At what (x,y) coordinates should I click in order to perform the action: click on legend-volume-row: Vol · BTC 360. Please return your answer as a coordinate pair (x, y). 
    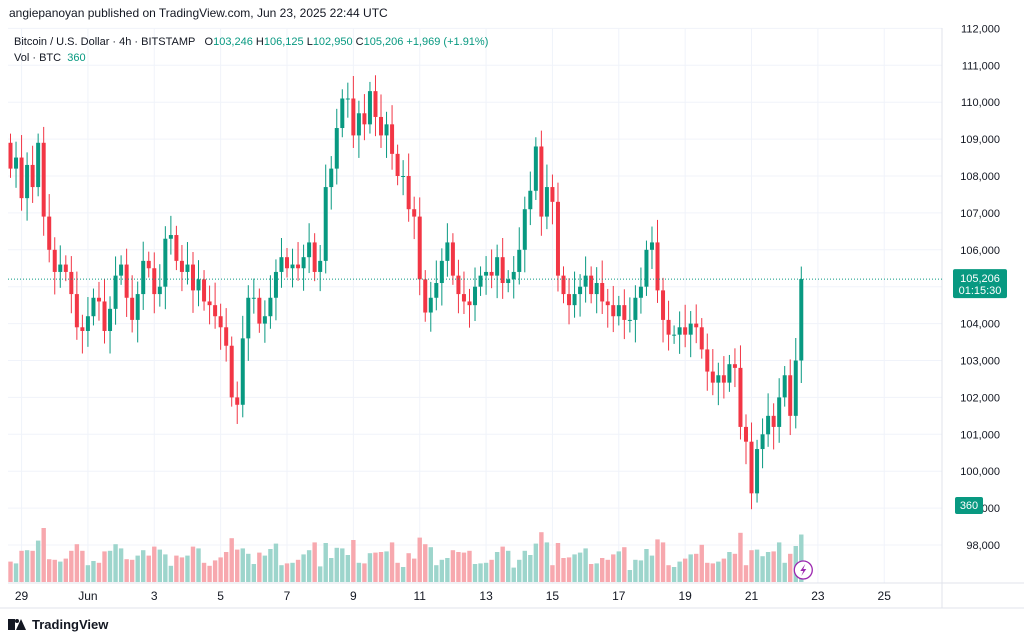
    Looking at the image, I should click on (251, 58).